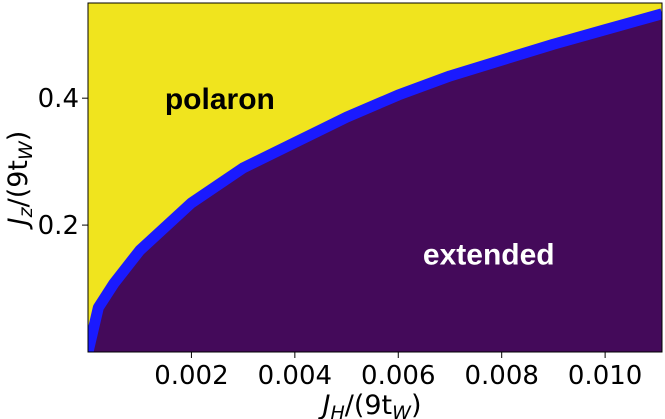 This screenshot has width=665, height=419. I want to click on y-tick-label-1: 0.4, so click(58, 99).